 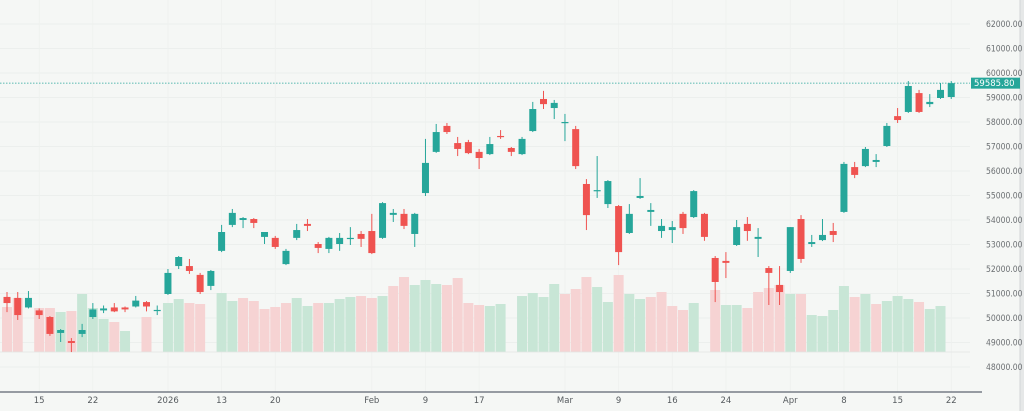 I want to click on y-tick-label: 52000.00, so click(x=1004, y=270).